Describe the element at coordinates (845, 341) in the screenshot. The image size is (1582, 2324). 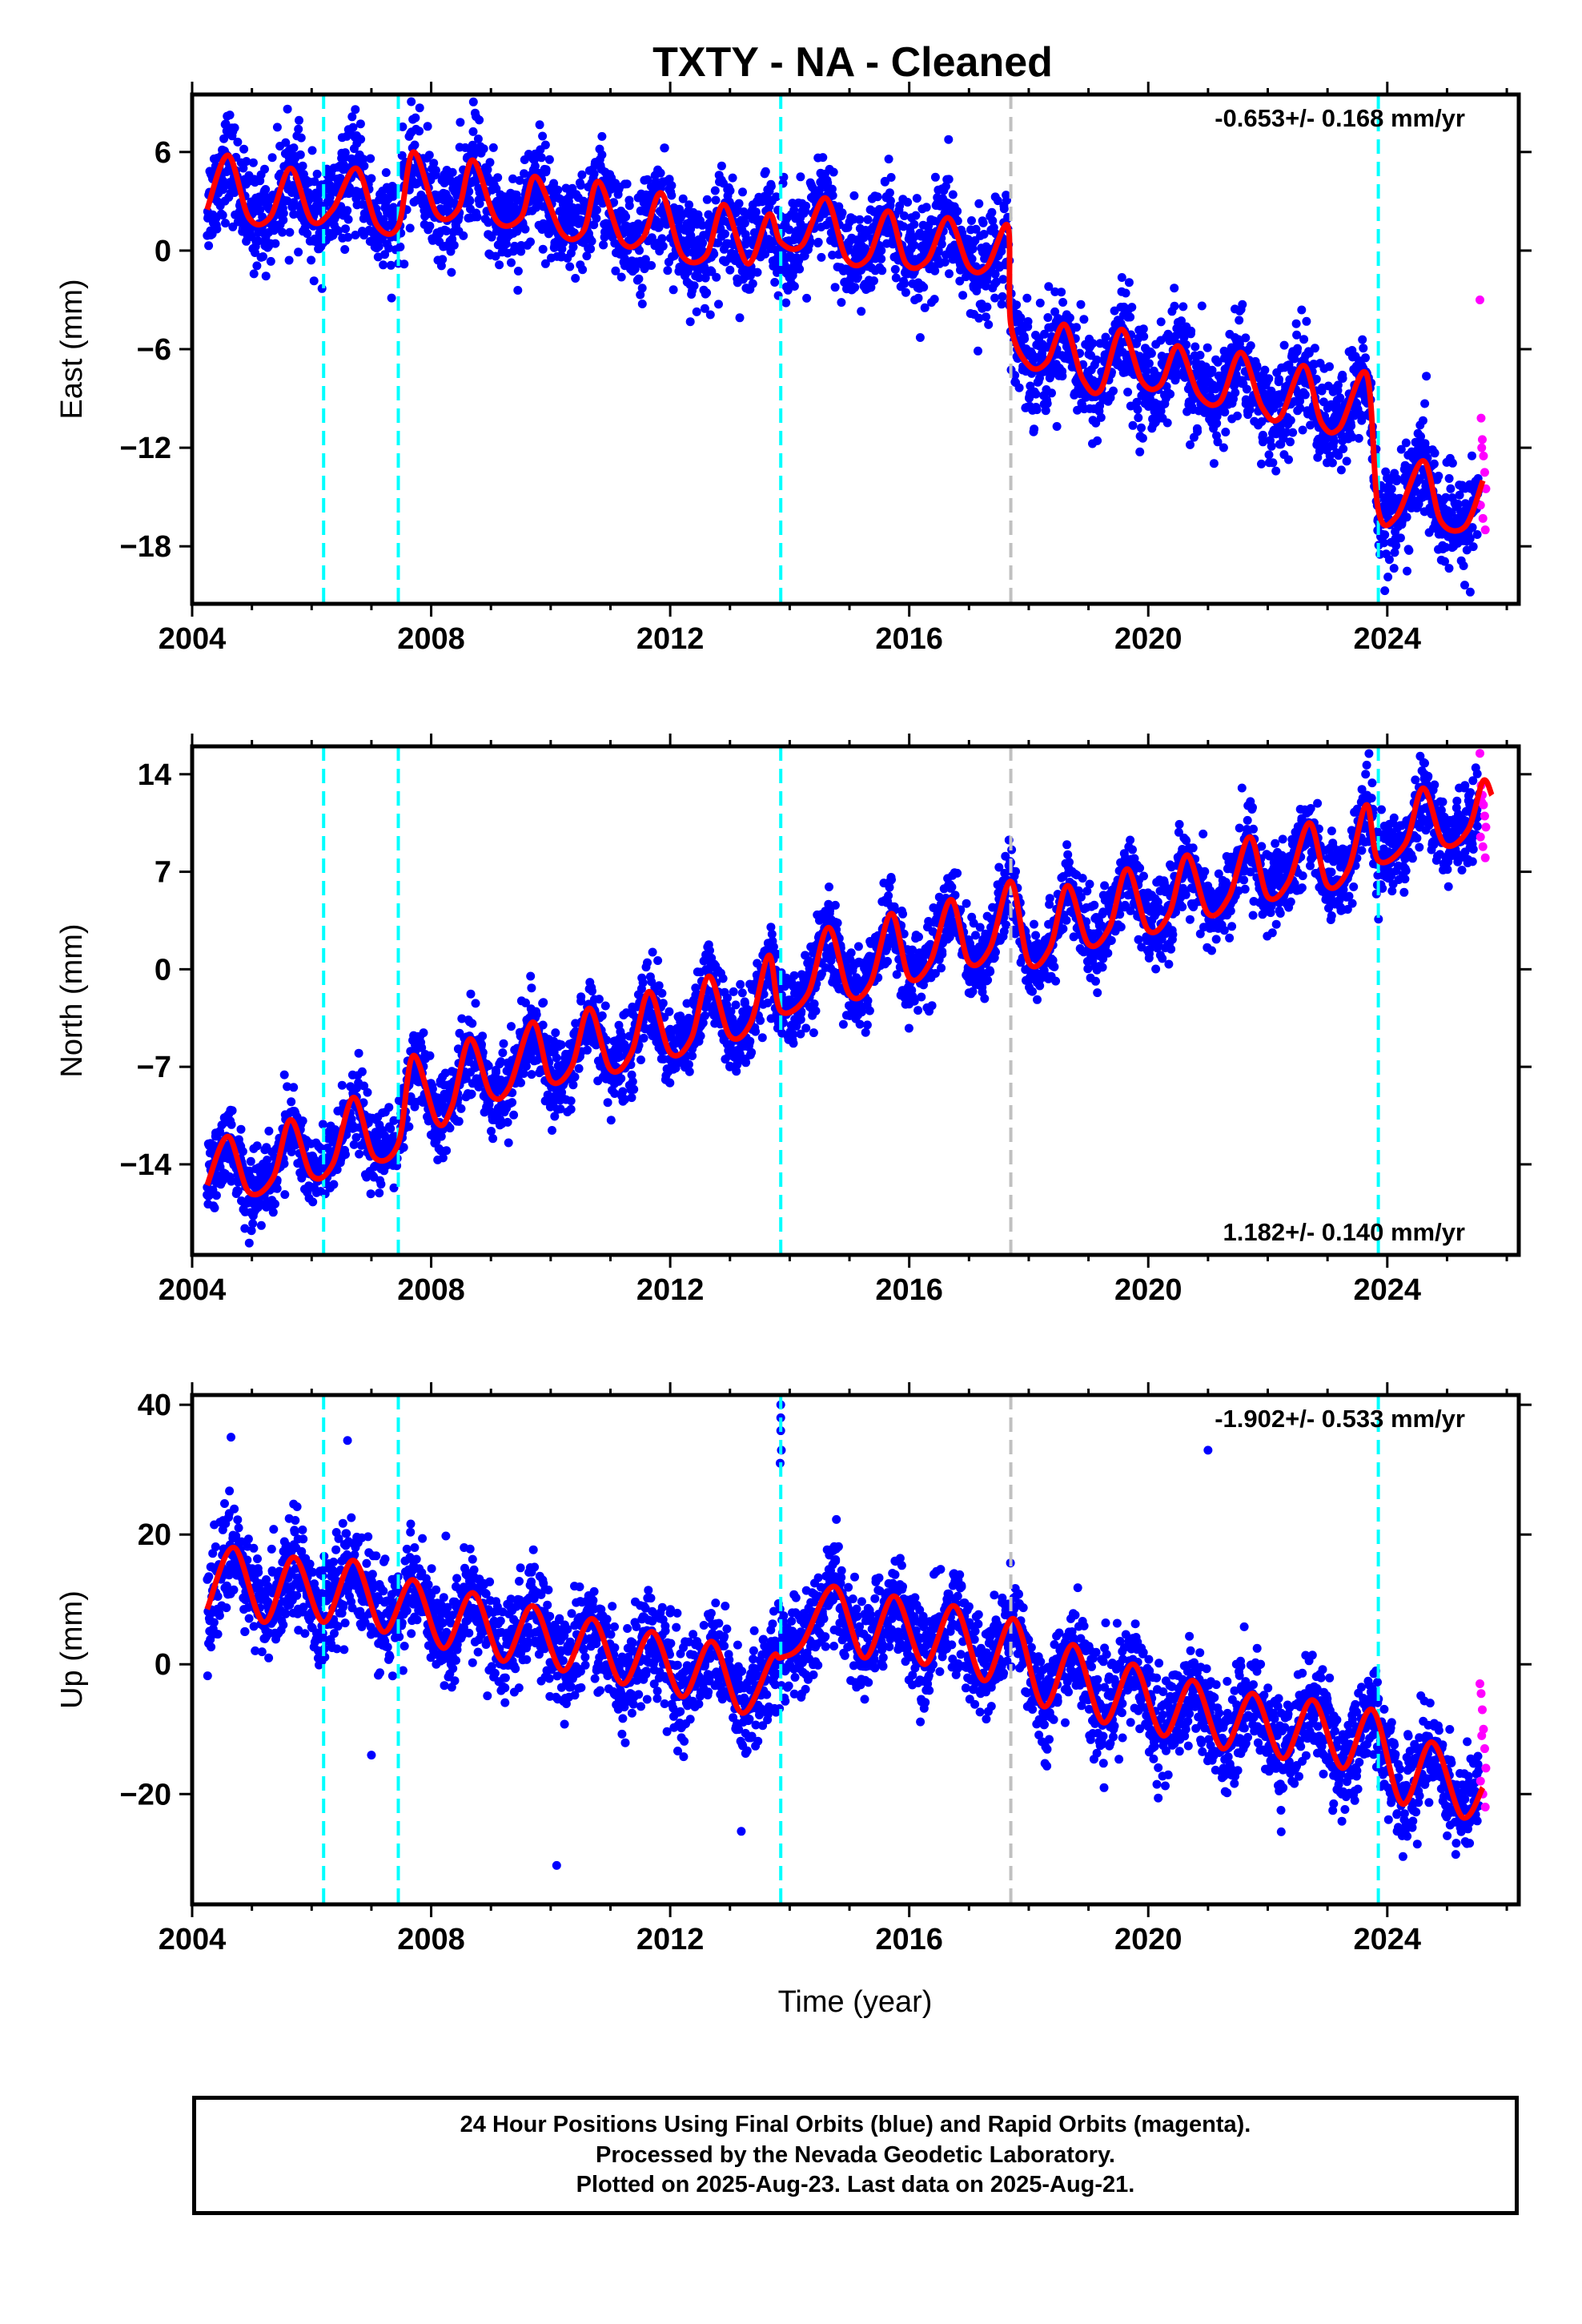
I see `model-fit-line` at that location.